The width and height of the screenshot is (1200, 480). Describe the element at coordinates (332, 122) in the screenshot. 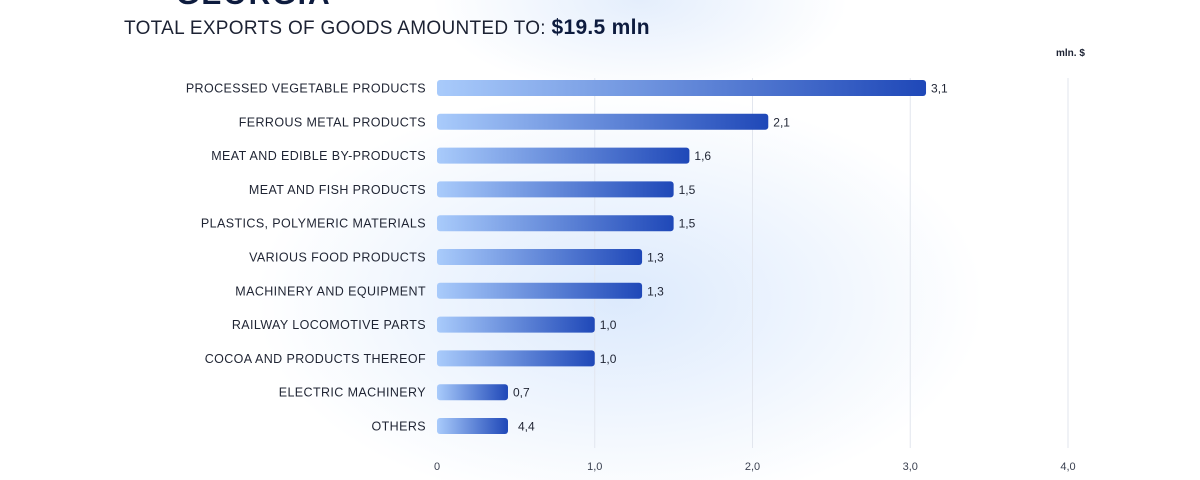

I see `category-label: FERROUS METAL PRODUCTS` at that location.